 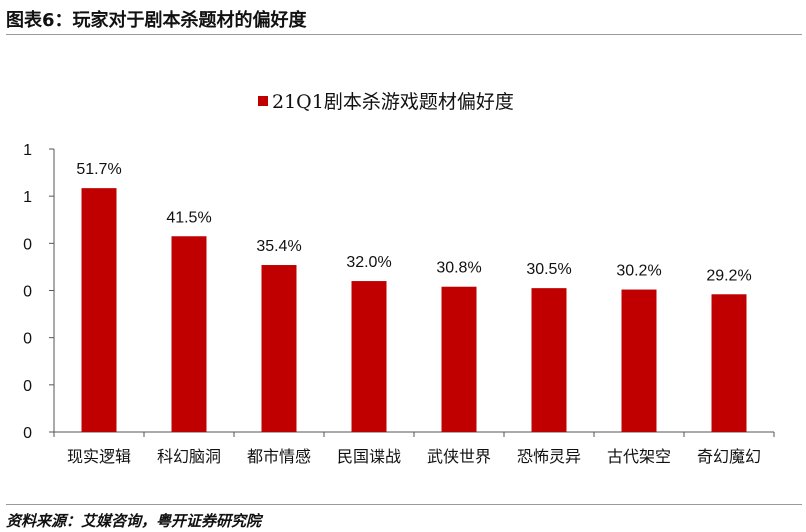 What do you see at coordinates (548, 269) in the screenshot?
I see `data-label: 30.5%` at bounding box center [548, 269].